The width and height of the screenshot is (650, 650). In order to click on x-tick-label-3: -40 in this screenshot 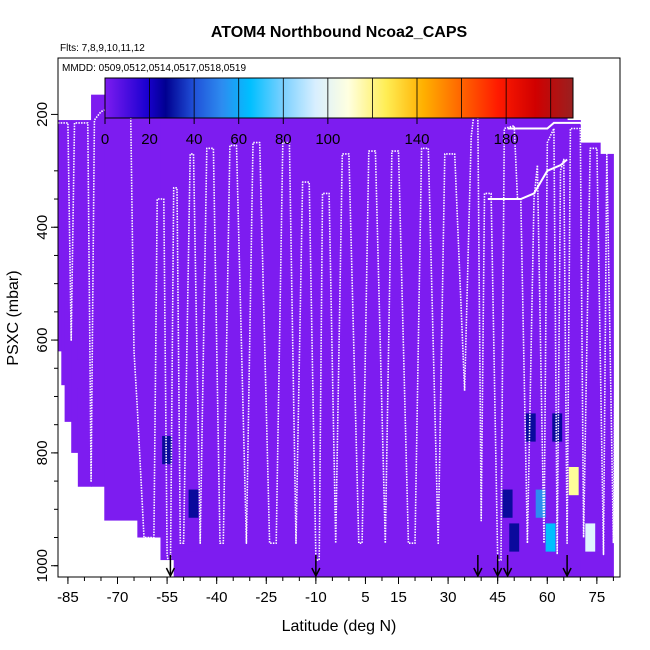, I will do `click(217, 597)`.